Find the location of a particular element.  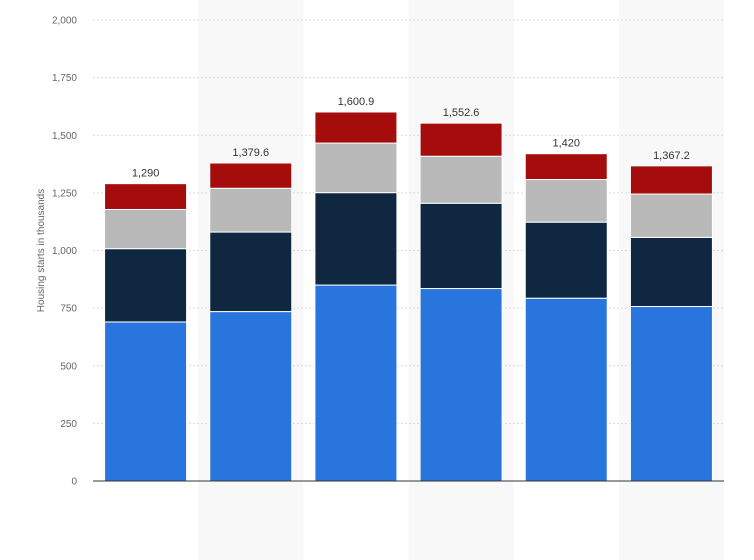

y-tick-label: 250 is located at coordinates (68, 424).